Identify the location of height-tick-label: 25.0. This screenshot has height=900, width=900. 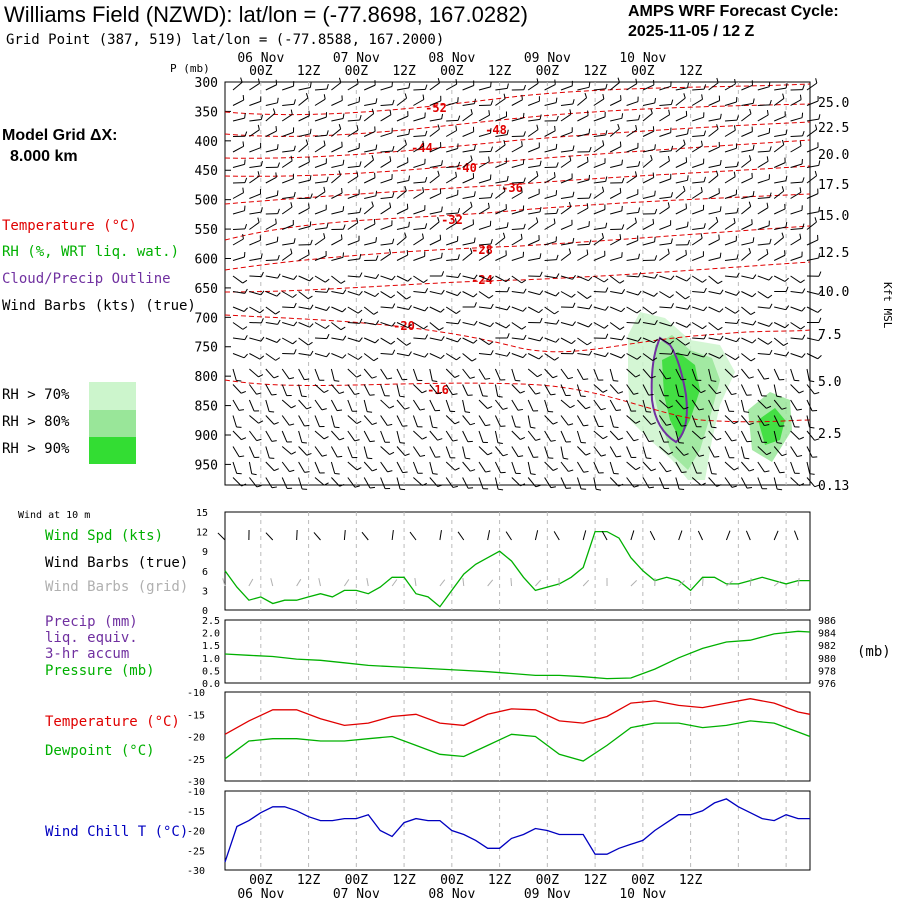
(833, 103).